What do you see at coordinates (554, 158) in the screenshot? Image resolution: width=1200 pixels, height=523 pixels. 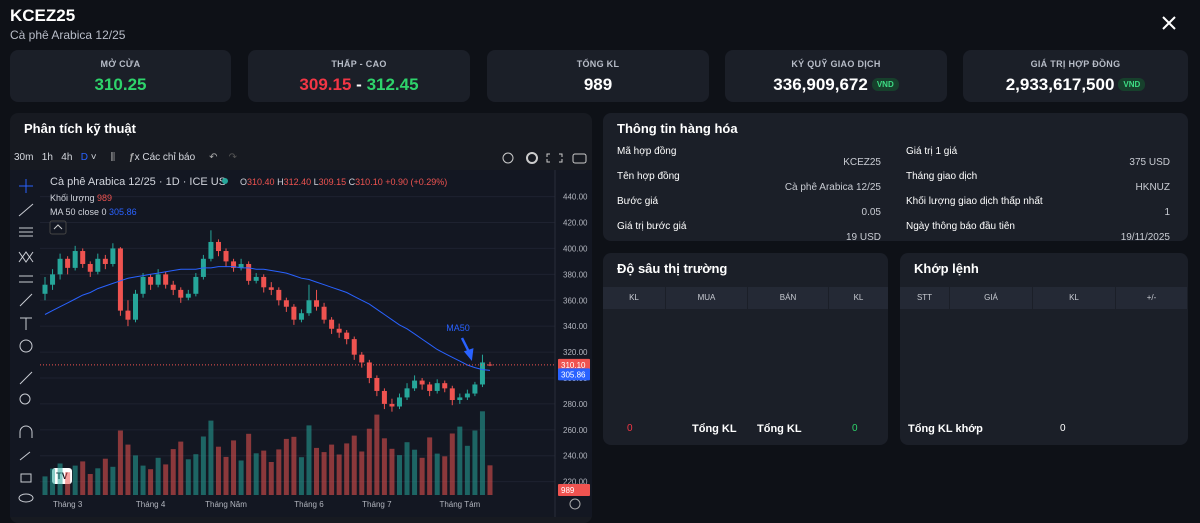 I see `fullscreen-icon` at bounding box center [554, 158].